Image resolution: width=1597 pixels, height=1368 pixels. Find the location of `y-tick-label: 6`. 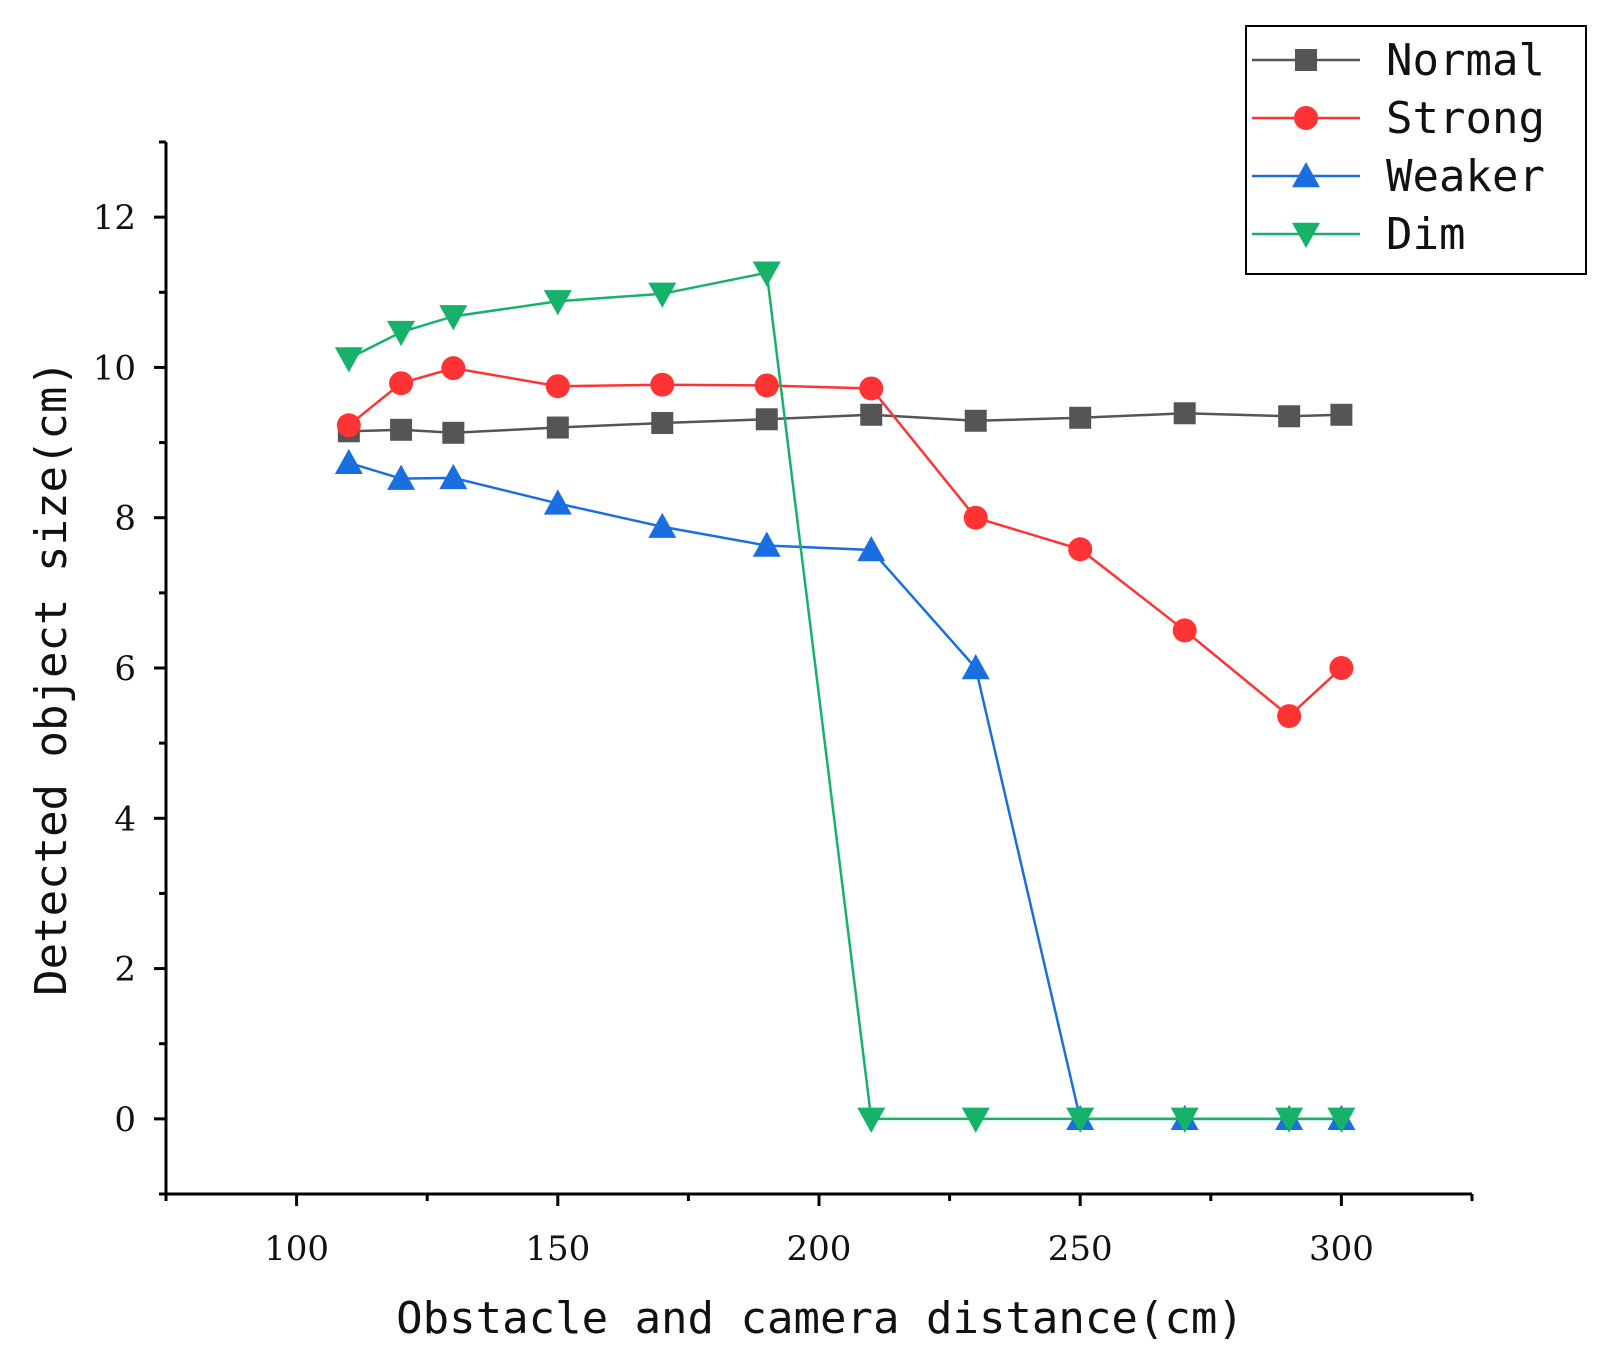

y-tick-label: 6 is located at coordinates (125, 669).